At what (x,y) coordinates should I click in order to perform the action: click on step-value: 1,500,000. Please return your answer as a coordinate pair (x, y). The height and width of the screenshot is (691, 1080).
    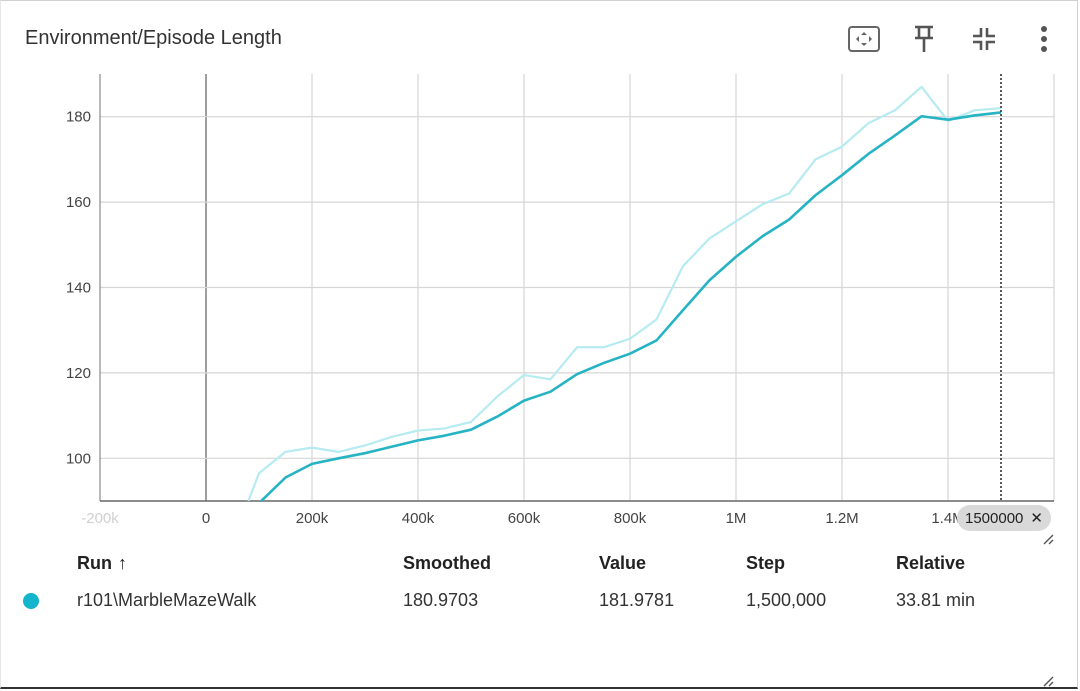
    Looking at the image, I should click on (786, 600).